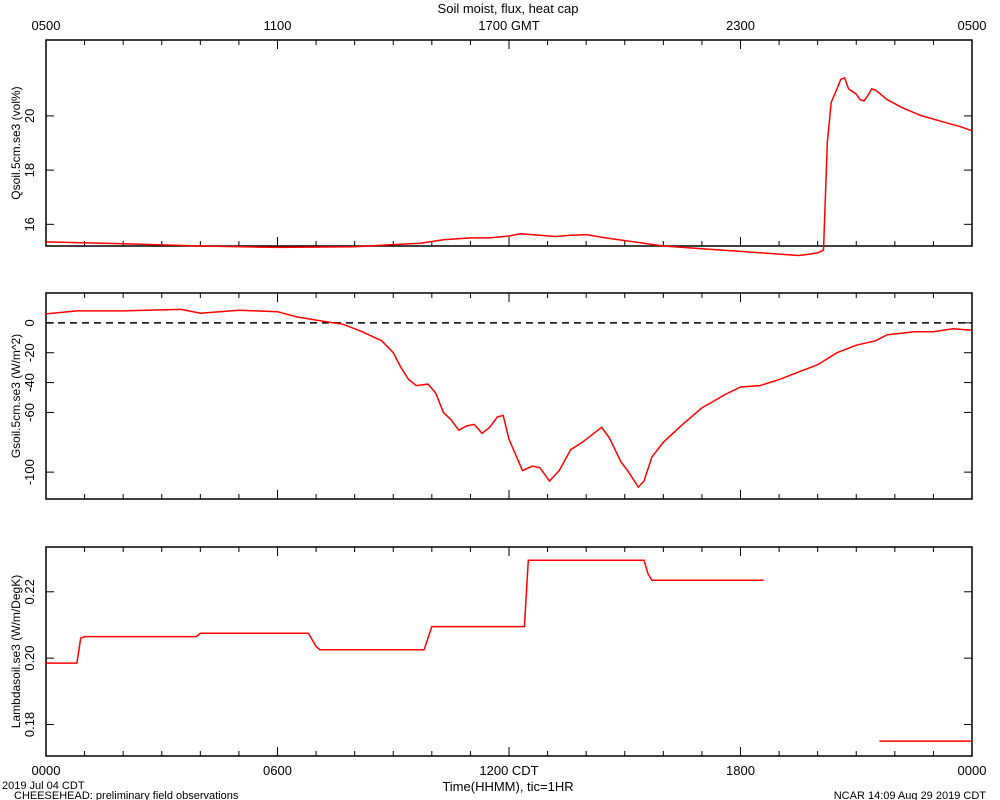  Describe the element at coordinates (29, 412) in the screenshot. I see `y-tick-label: -60` at that location.